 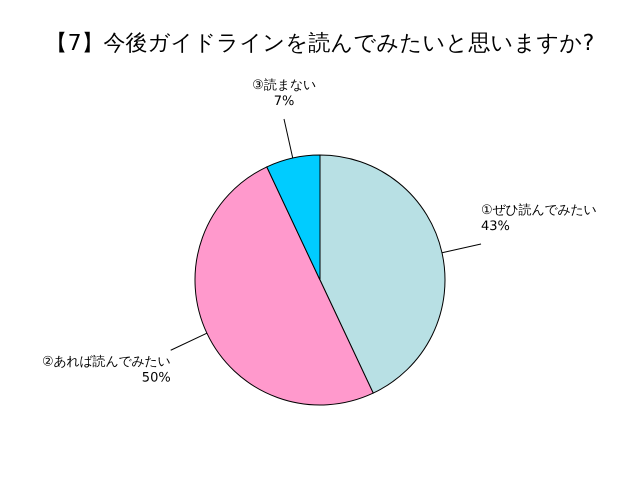 What do you see at coordinates (320, 43) in the screenshot?
I see `chart-title: 【7】今後ガイドラインを読んでみたいと思いますか?` at bounding box center [320, 43].